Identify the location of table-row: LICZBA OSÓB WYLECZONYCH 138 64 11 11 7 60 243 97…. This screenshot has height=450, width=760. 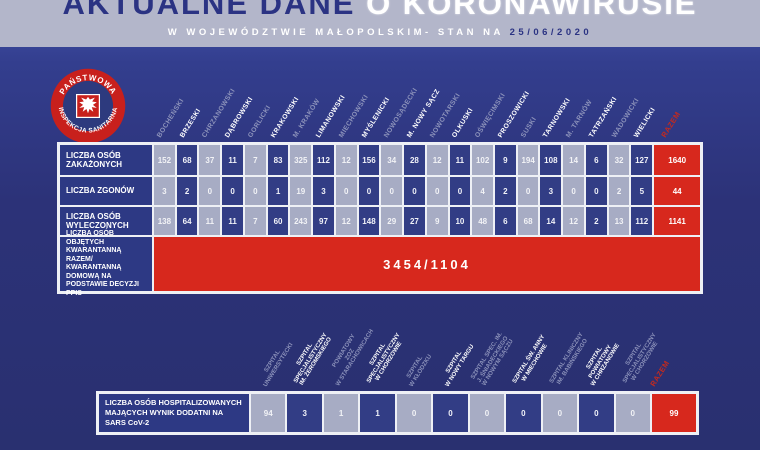
(380, 221).